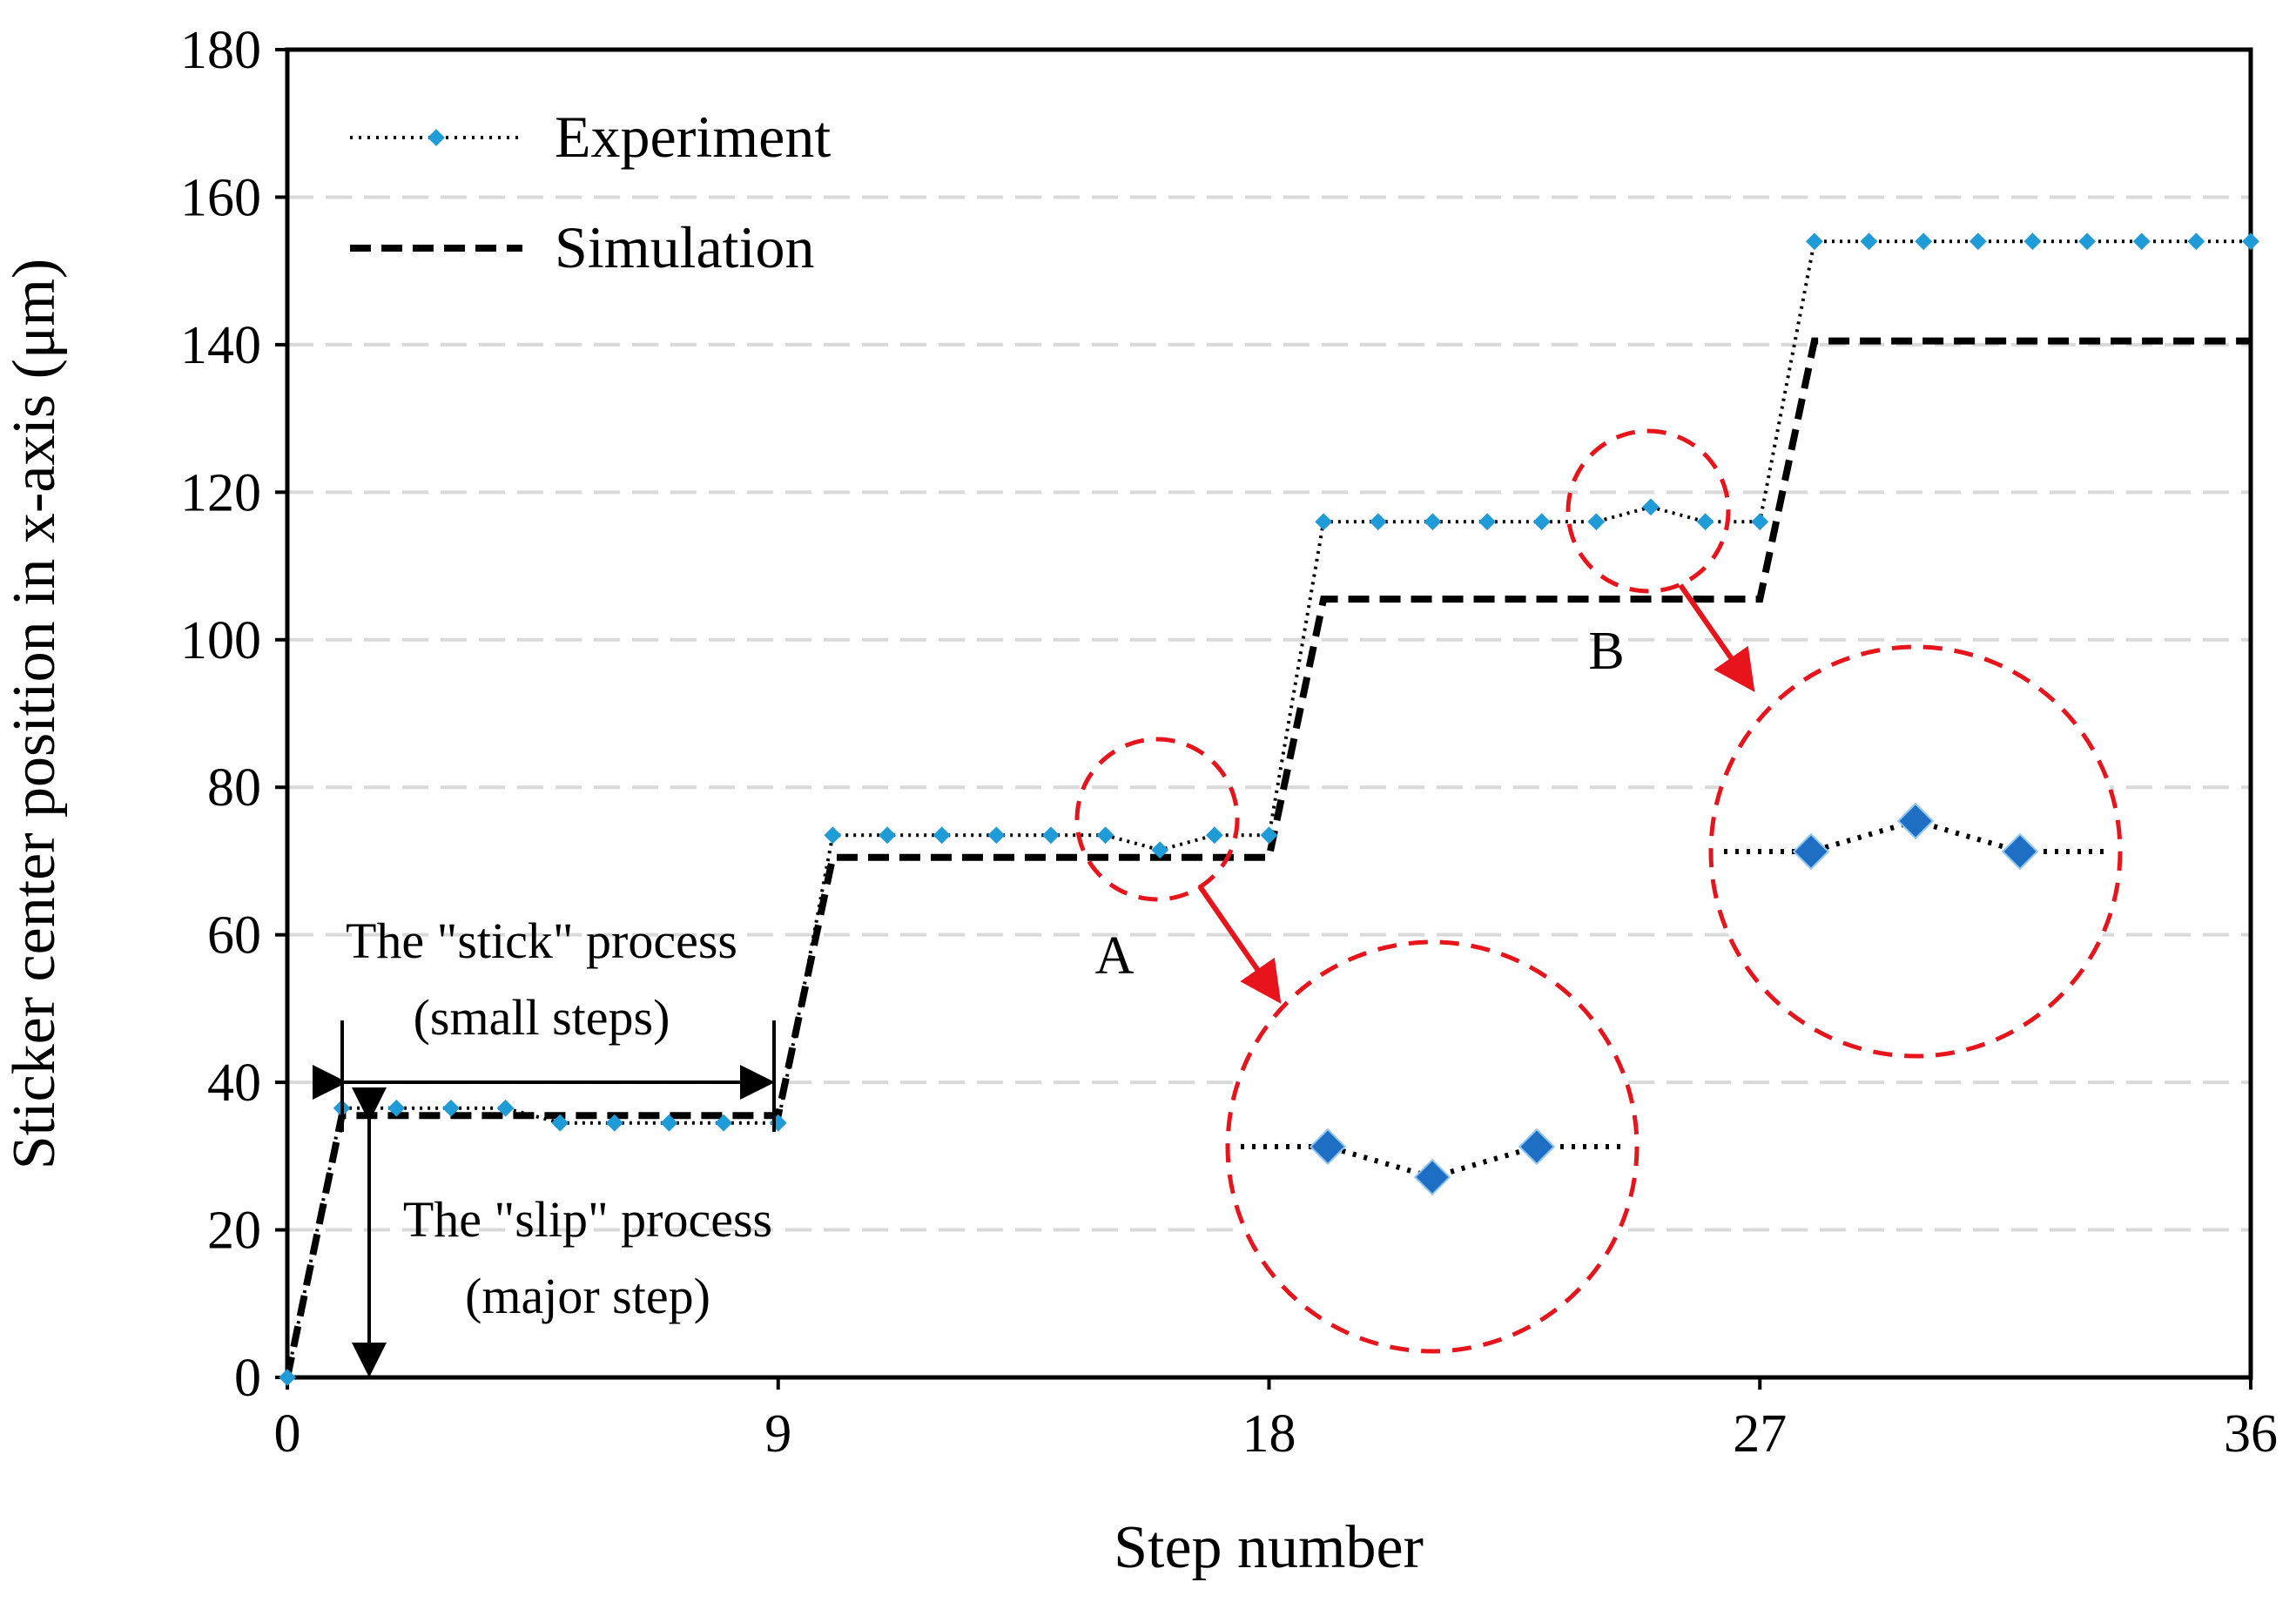 The height and width of the screenshot is (1609, 2296). Describe the element at coordinates (587, 1219) in the screenshot. I see `slip-label-line1: The "slip" process` at that location.